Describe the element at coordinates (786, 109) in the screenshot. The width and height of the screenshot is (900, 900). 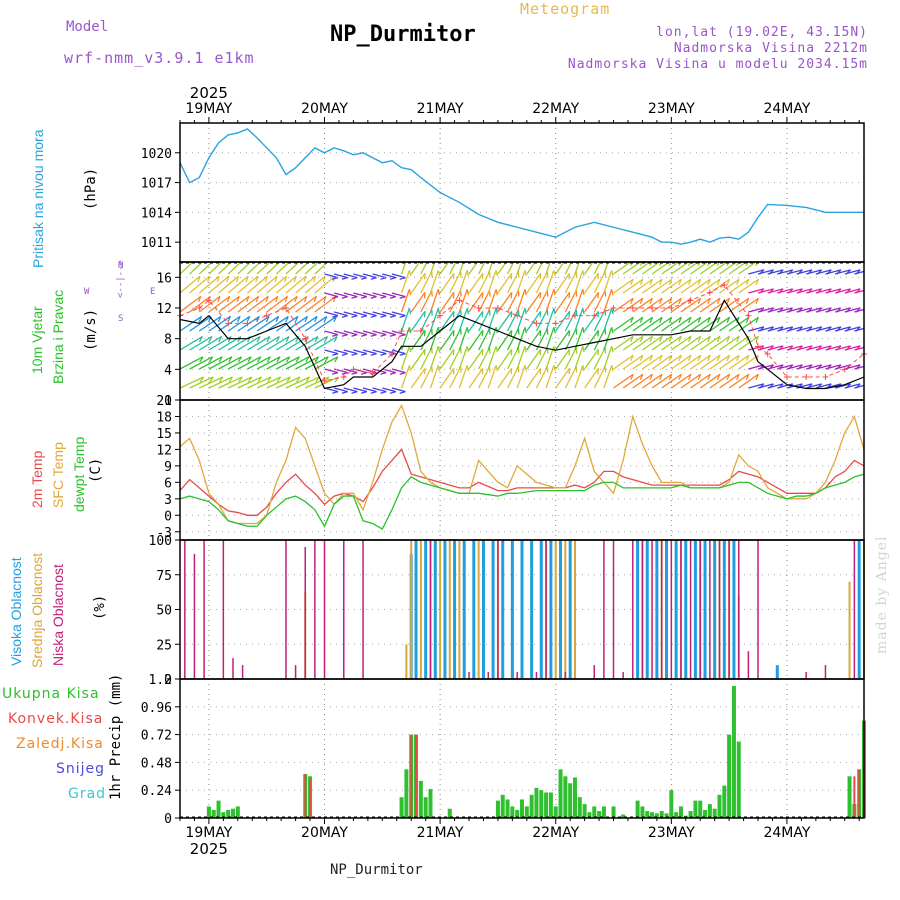
I see `x-day-label-top: 24MAY` at that location.